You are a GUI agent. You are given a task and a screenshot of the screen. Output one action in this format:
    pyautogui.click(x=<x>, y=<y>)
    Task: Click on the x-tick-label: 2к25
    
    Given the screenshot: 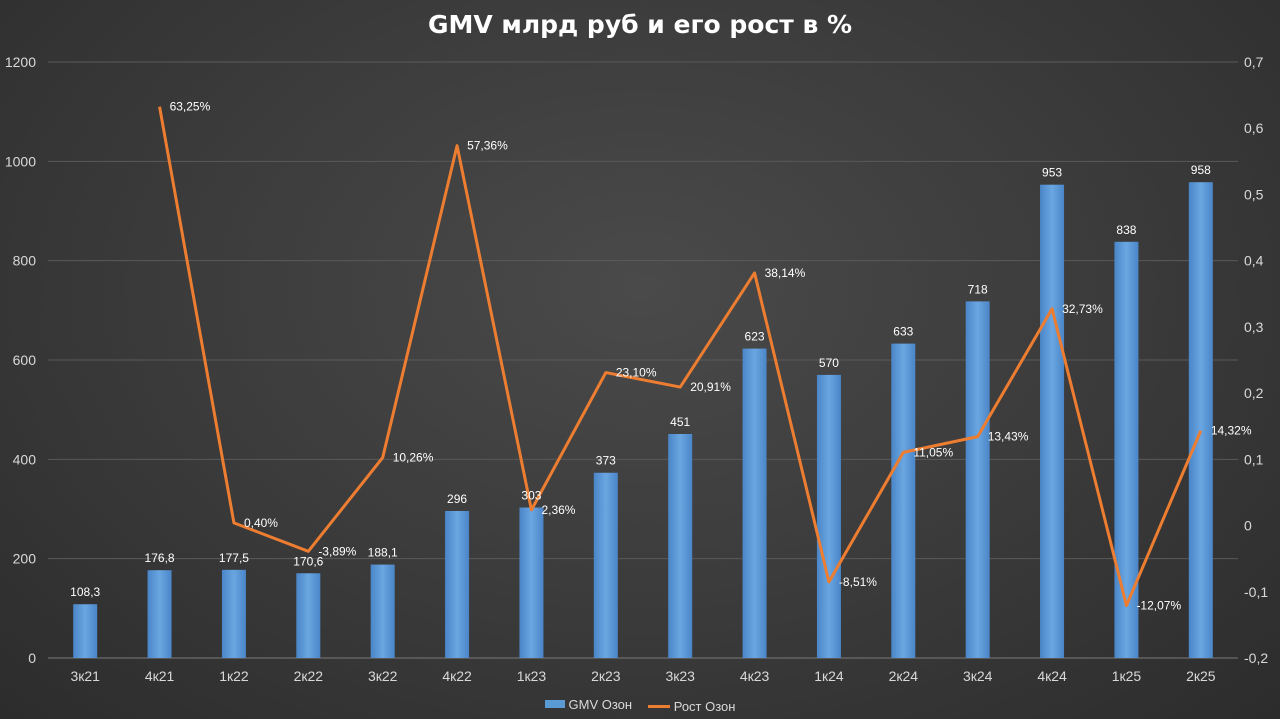 What is the action you would take?
    pyautogui.click(x=1201, y=676)
    